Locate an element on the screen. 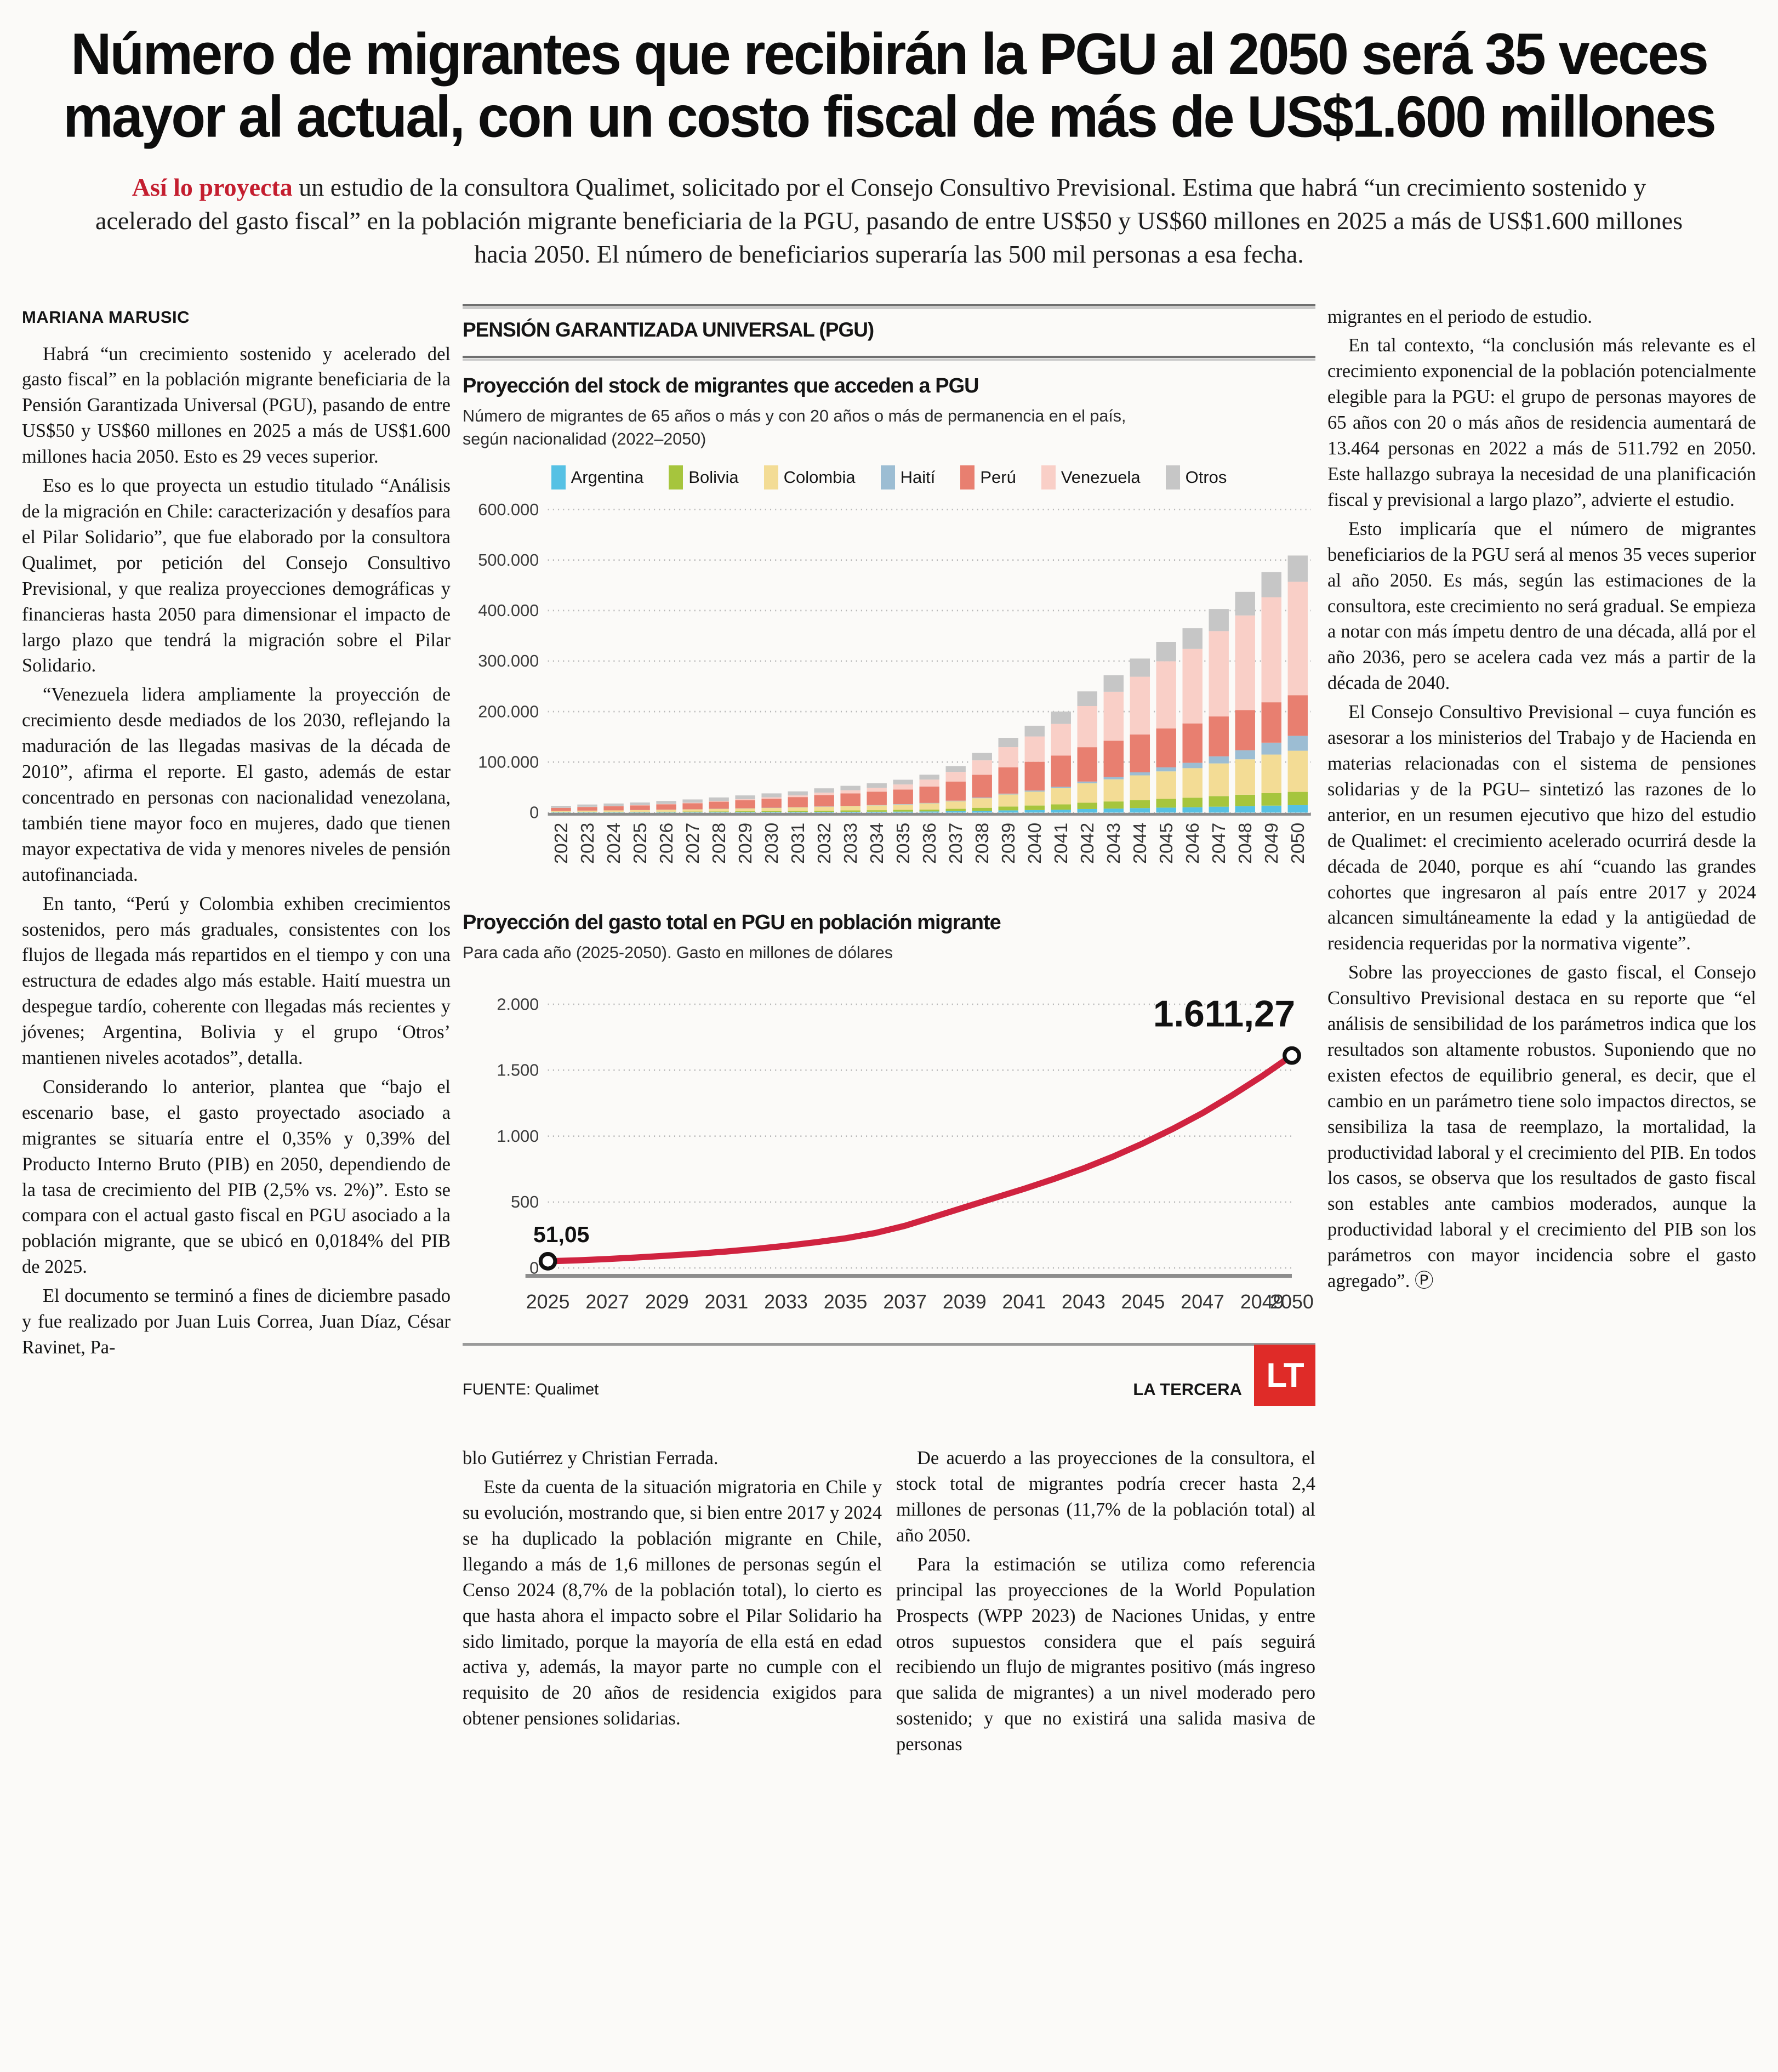  svg-text: 2050 is located at coordinates (1297, 843).